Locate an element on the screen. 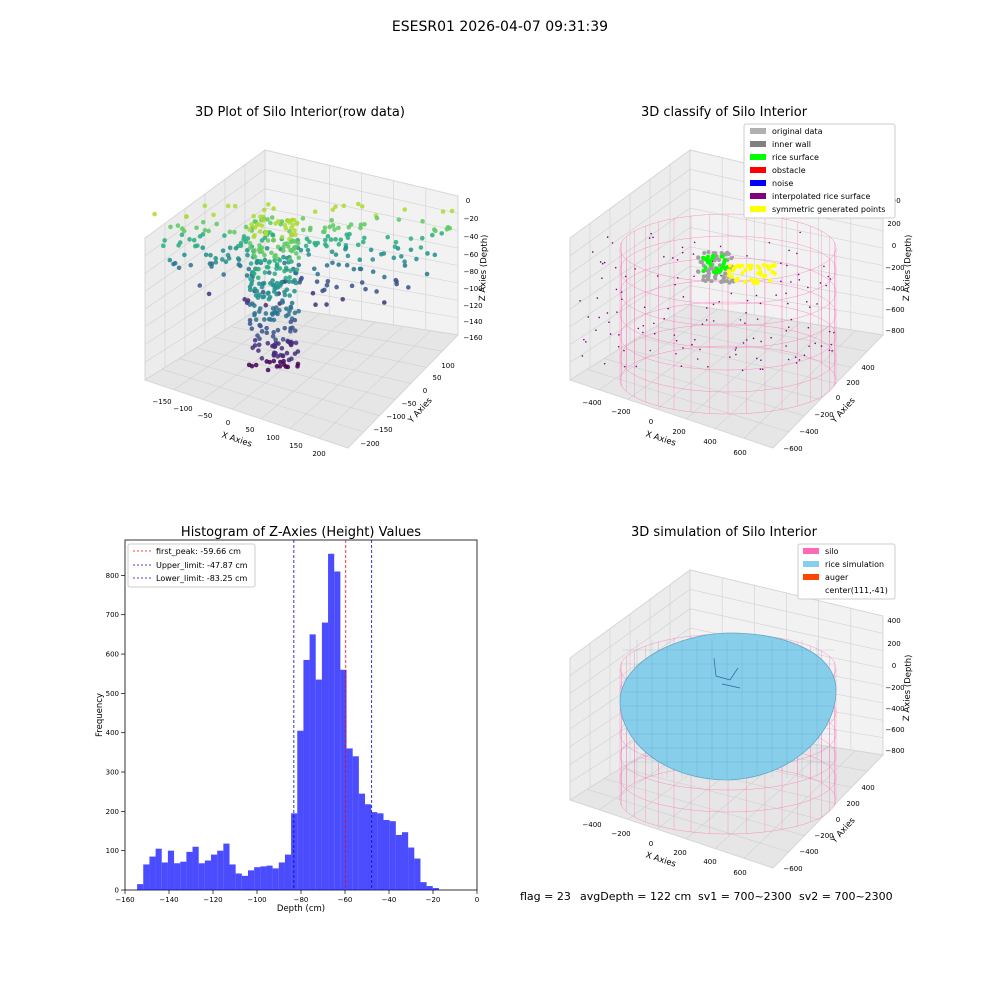  legend-swatch-interpolated-rice-surface is located at coordinates (758, 196).